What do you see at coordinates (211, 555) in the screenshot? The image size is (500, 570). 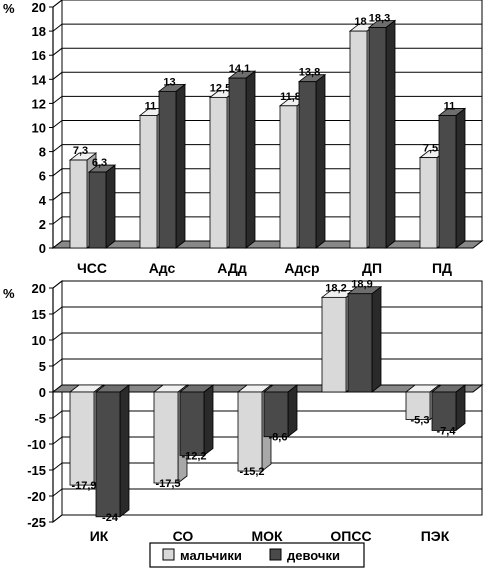 I see `legend-label-boys: мальчики` at bounding box center [211, 555].